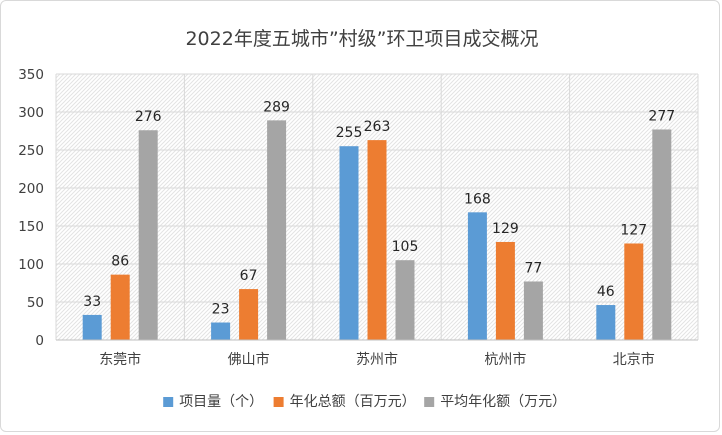 The image size is (722, 435). Describe the element at coordinates (249, 276) in the screenshot. I see `data-label: 67` at that location.